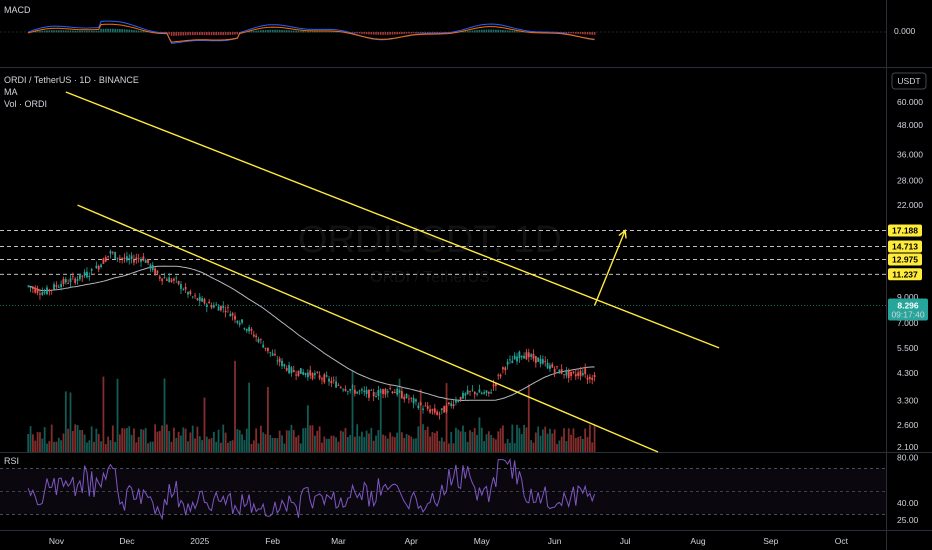 Image resolution: width=932 pixels, height=550 pixels. Describe the element at coordinates (609, 268) in the screenshot. I see `projection-arrow` at that location.